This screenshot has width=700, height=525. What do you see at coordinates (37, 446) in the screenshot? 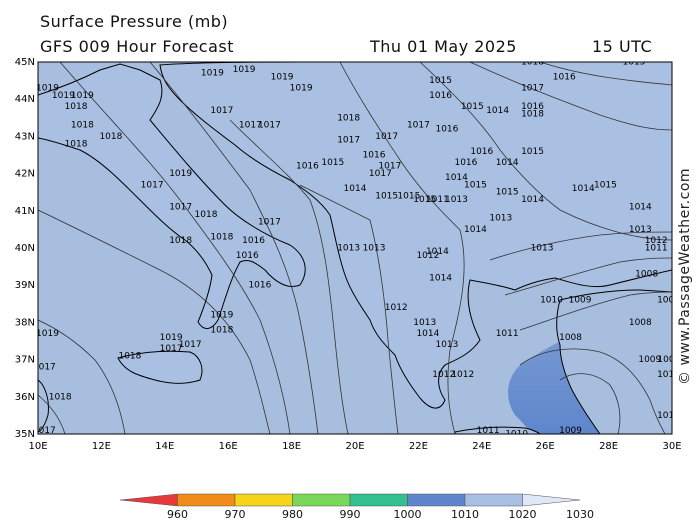
I see `longitude-label: 10E` at bounding box center [37, 446].